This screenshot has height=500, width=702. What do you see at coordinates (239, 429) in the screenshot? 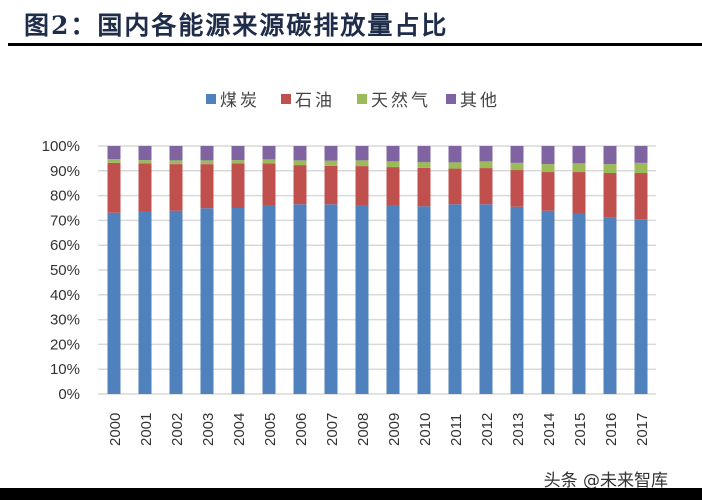
I see `x-tick-label: 2004` at bounding box center [239, 429].